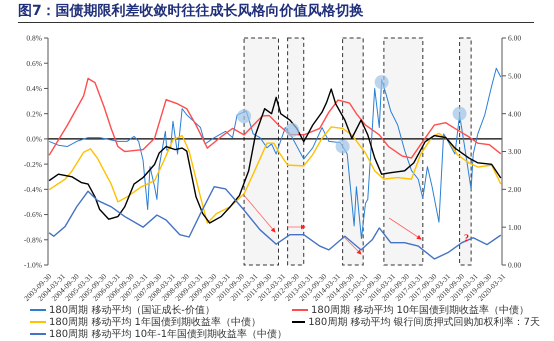  Describe the element at coordinates (420, 310) in the screenshot. I see `legend-label: 180周期 移动平均 10年国债到期收益率（中债）` at that location.